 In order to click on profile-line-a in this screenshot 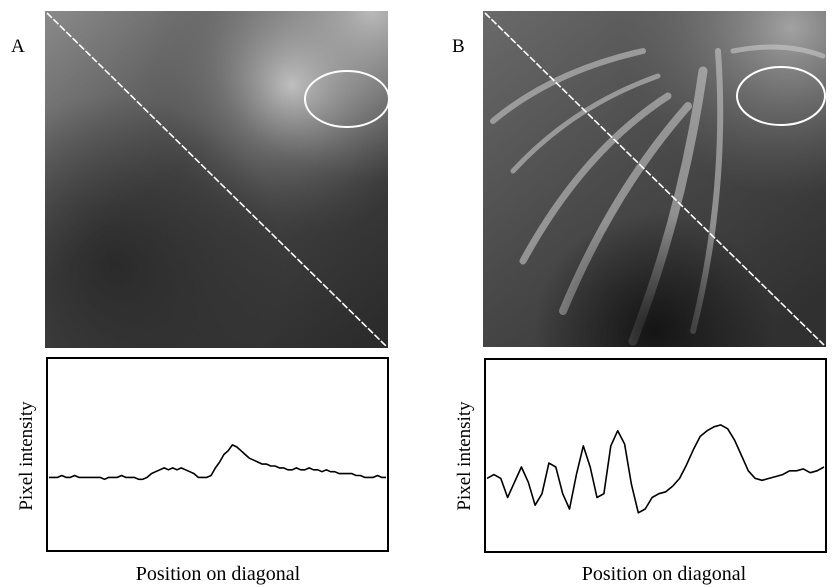, I will do `click(217, 462)`.